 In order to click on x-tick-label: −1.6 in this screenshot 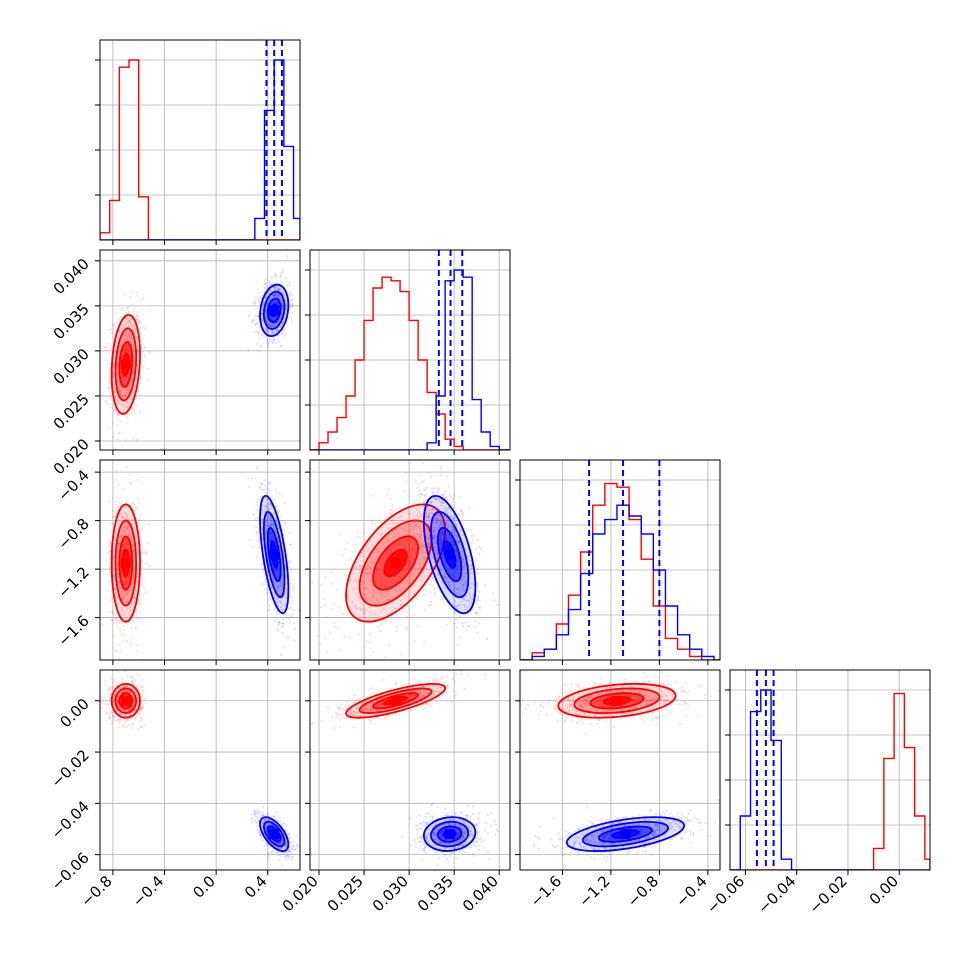, I will do `click(546, 891)`.